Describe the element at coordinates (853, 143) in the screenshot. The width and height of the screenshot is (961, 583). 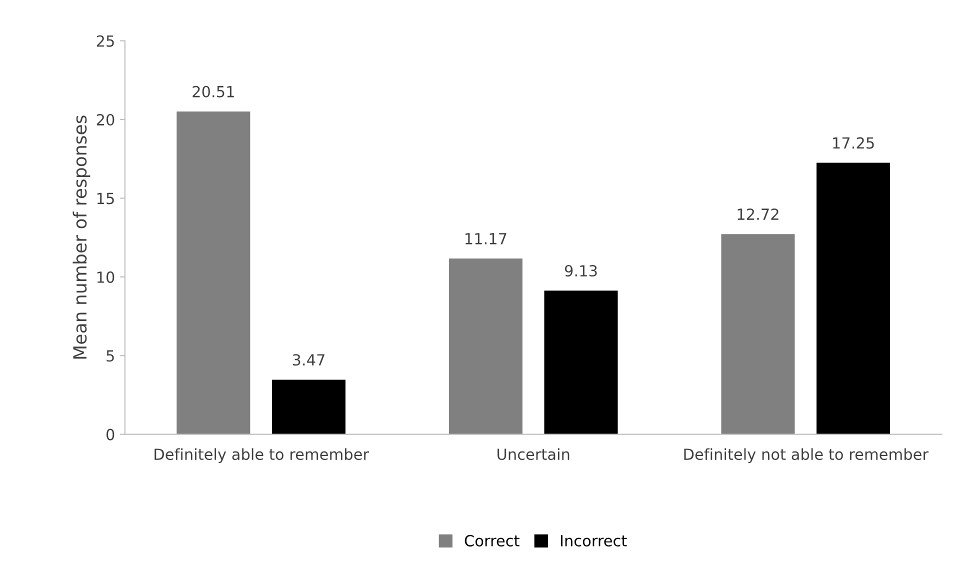
I see `data-label: 17.25` at that location.